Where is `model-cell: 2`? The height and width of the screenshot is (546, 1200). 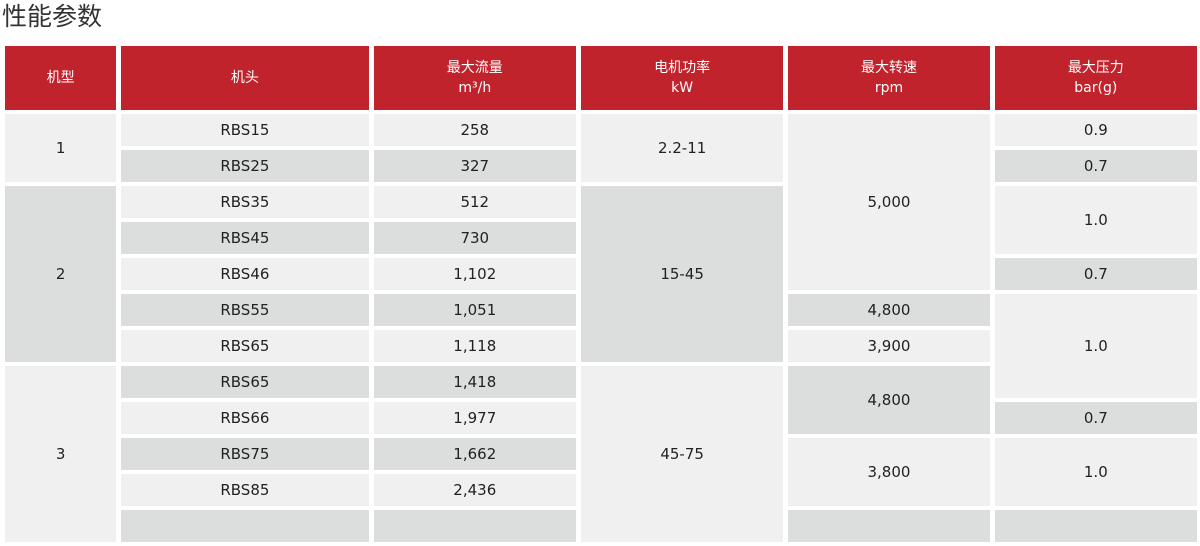 model-cell: 2 is located at coordinates (61, 274).